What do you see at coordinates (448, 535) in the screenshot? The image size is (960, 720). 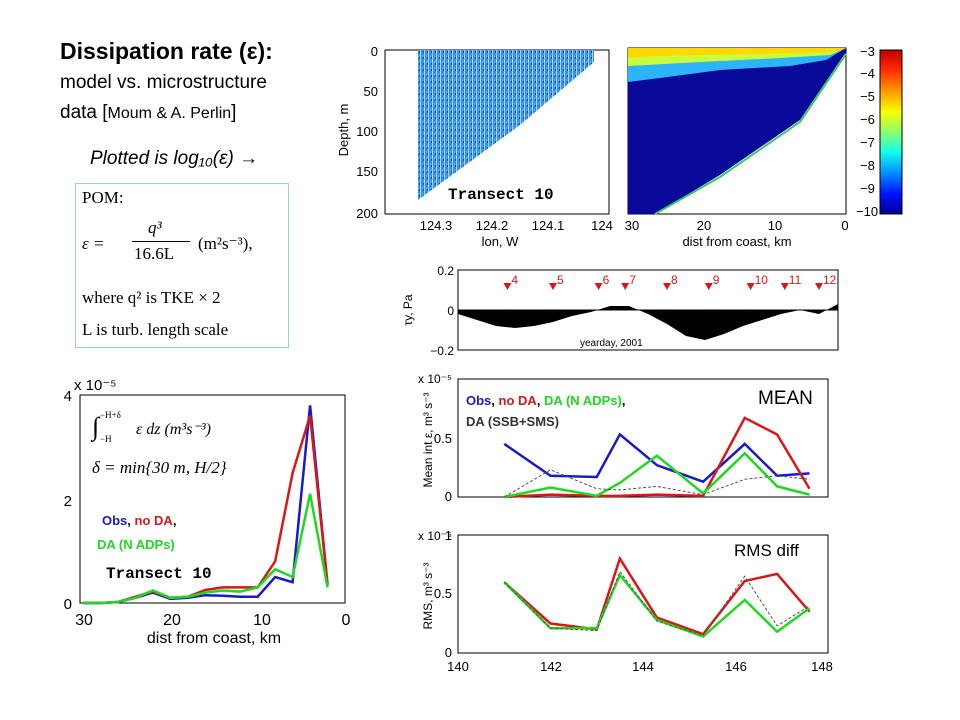 I see `rms-tick: 1` at bounding box center [448, 535].